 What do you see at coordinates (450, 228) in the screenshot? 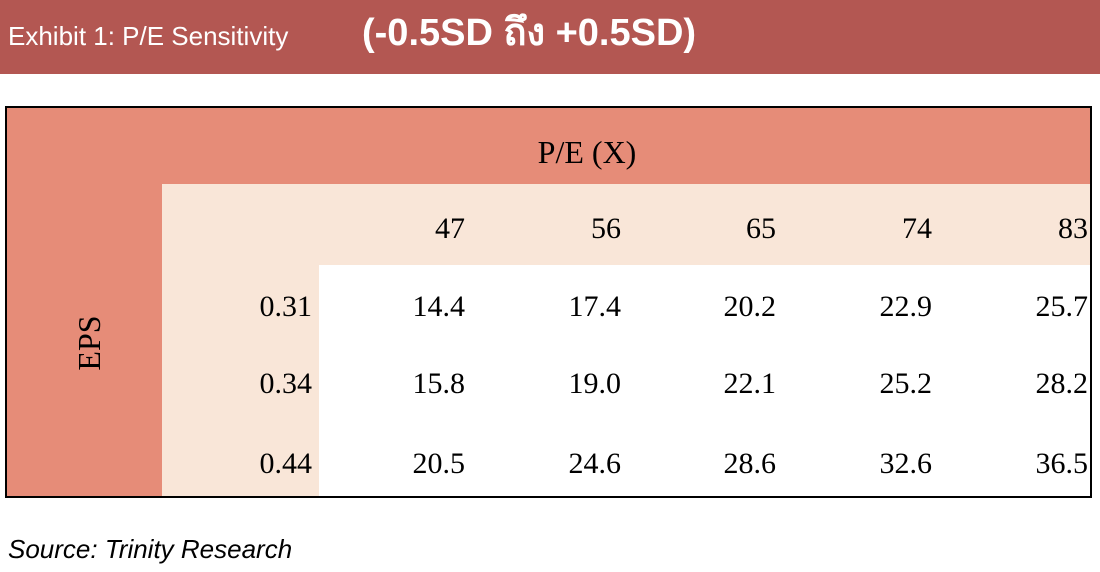
I see `pe-header-cell: 47` at bounding box center [450, 228].